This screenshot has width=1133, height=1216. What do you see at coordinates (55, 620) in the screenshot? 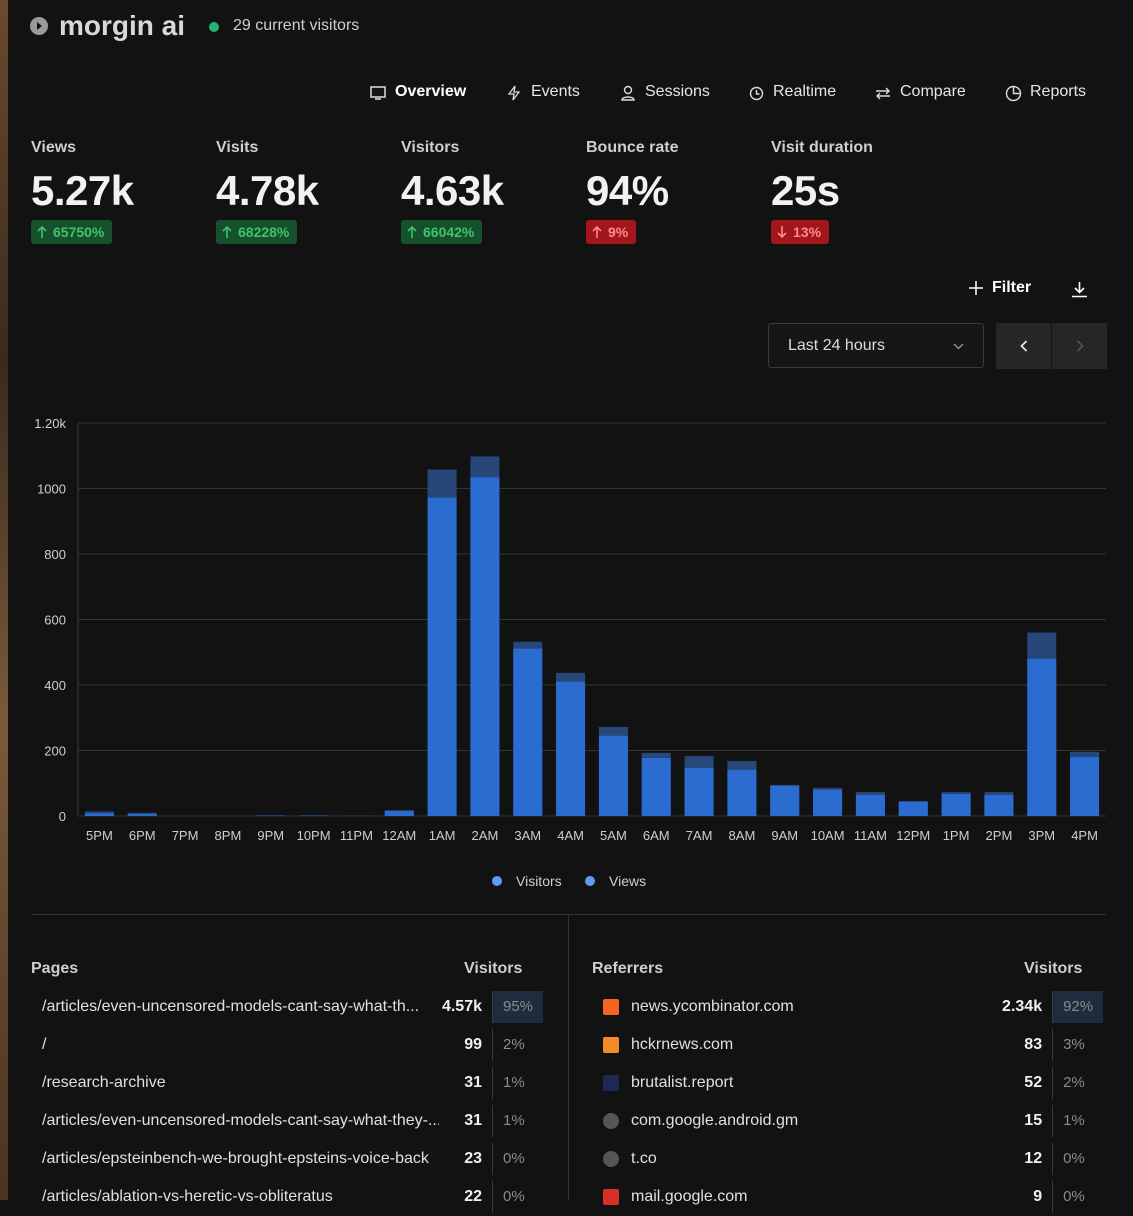
I see `y-tick-label: 600` at bounding box center [55, 620].